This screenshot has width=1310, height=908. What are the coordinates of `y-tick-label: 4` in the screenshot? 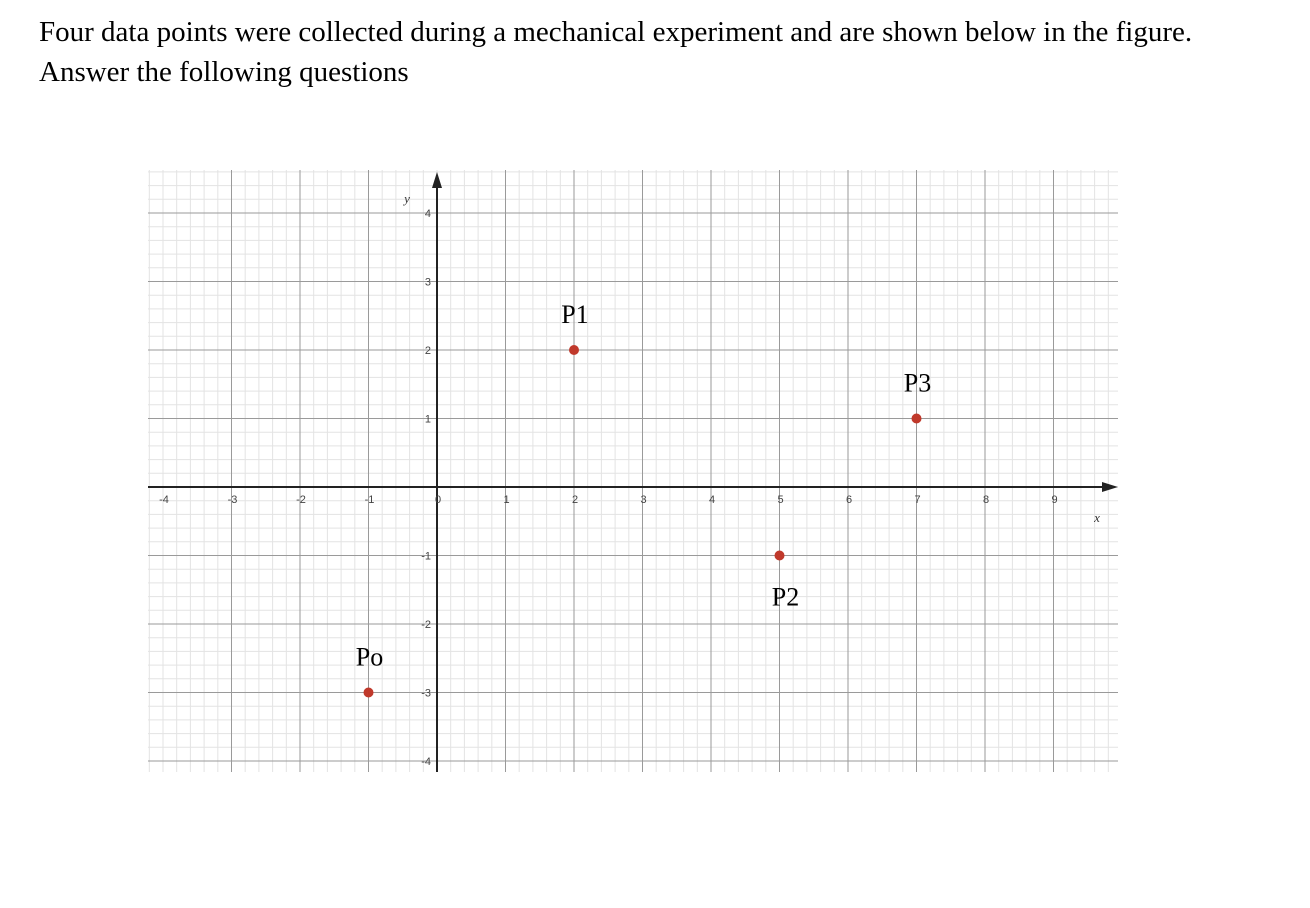 It's located at (428, 214).